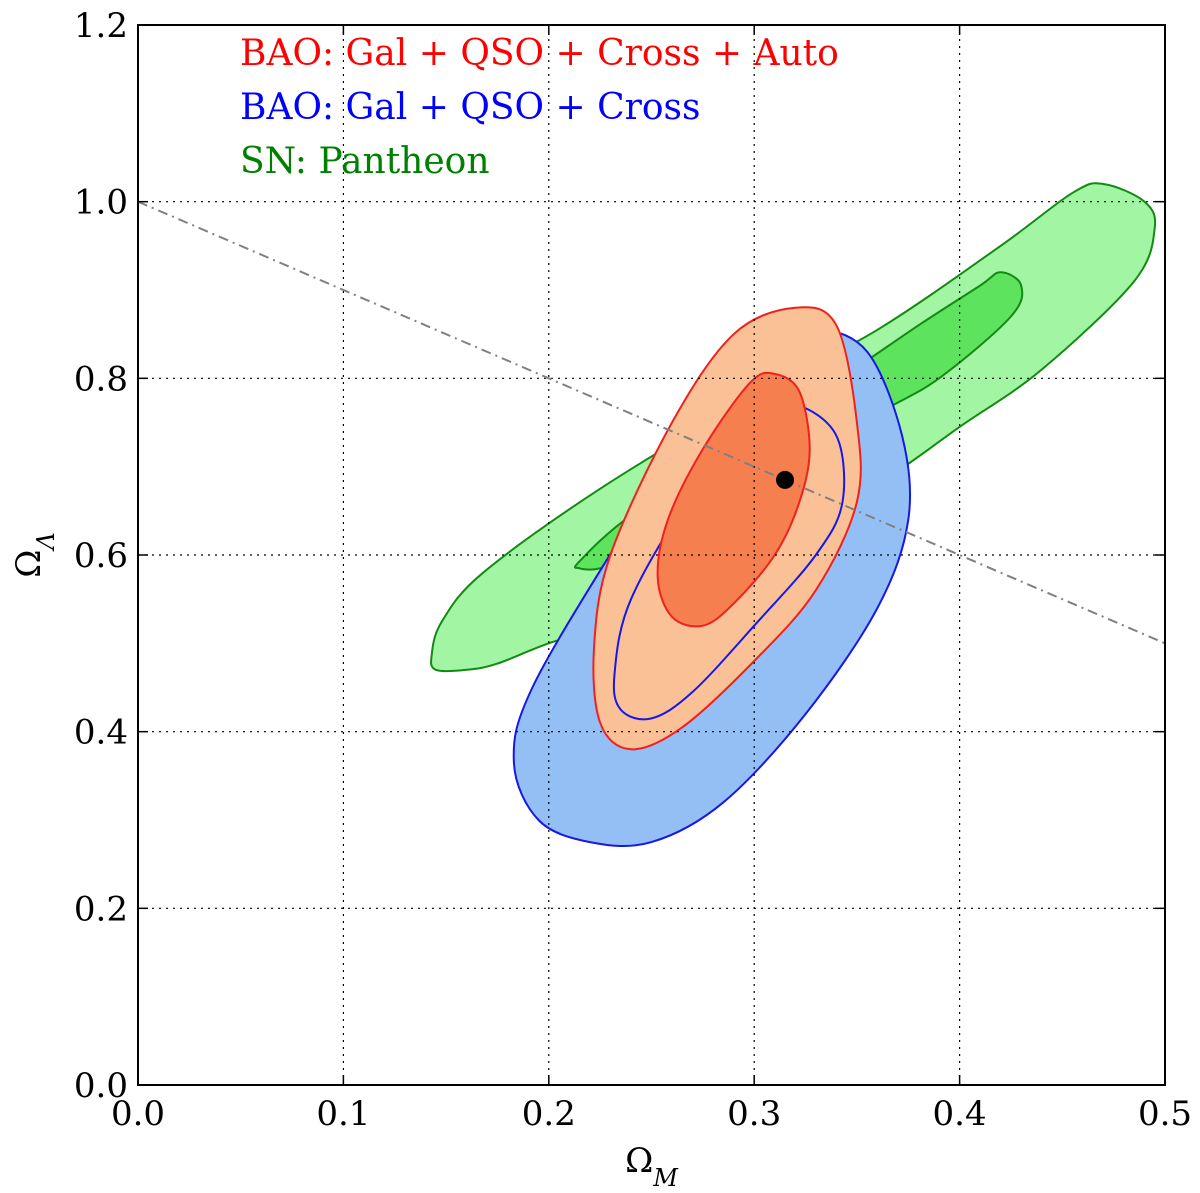 The height and width of the screenshot is (1193, 1200). Describe the element at coordinates (1165, 1114) in the screenshot. I see `x-tick-label: 0.5` at that location.